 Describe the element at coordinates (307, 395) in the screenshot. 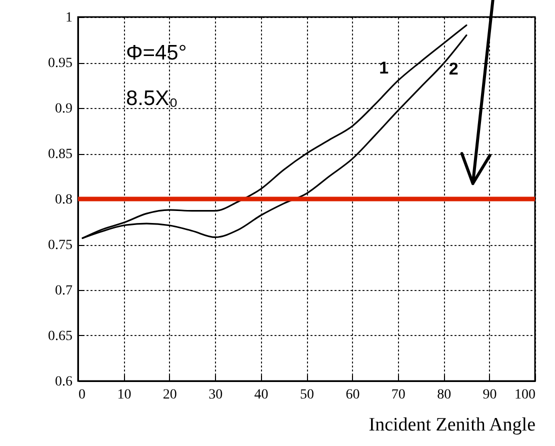

I see `x-tick-label: 50` at that location.